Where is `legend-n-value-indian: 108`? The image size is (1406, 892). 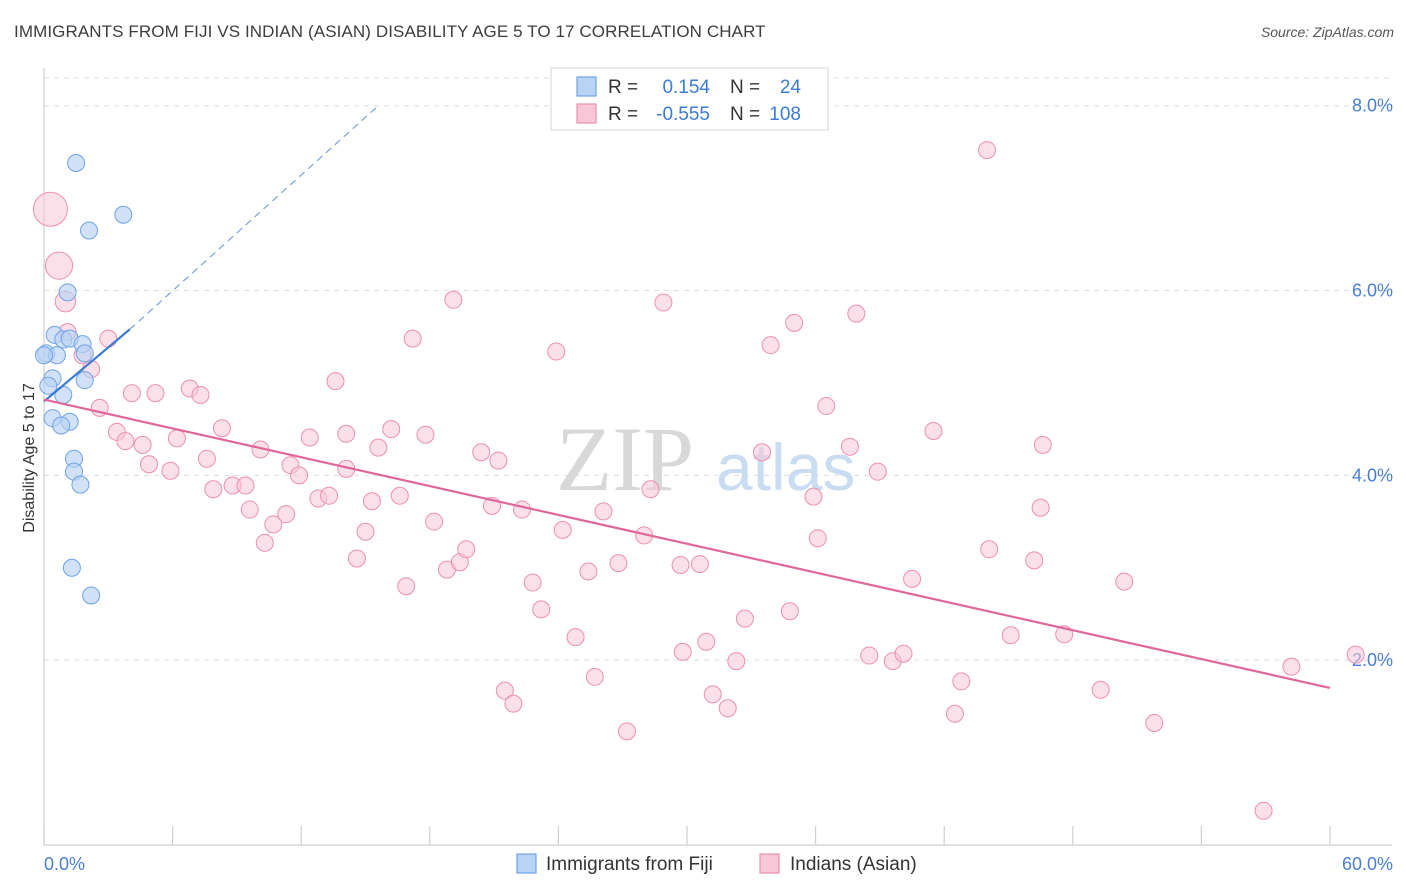 legend-n-value-indian: 108 is located at coordinates (785, 114).